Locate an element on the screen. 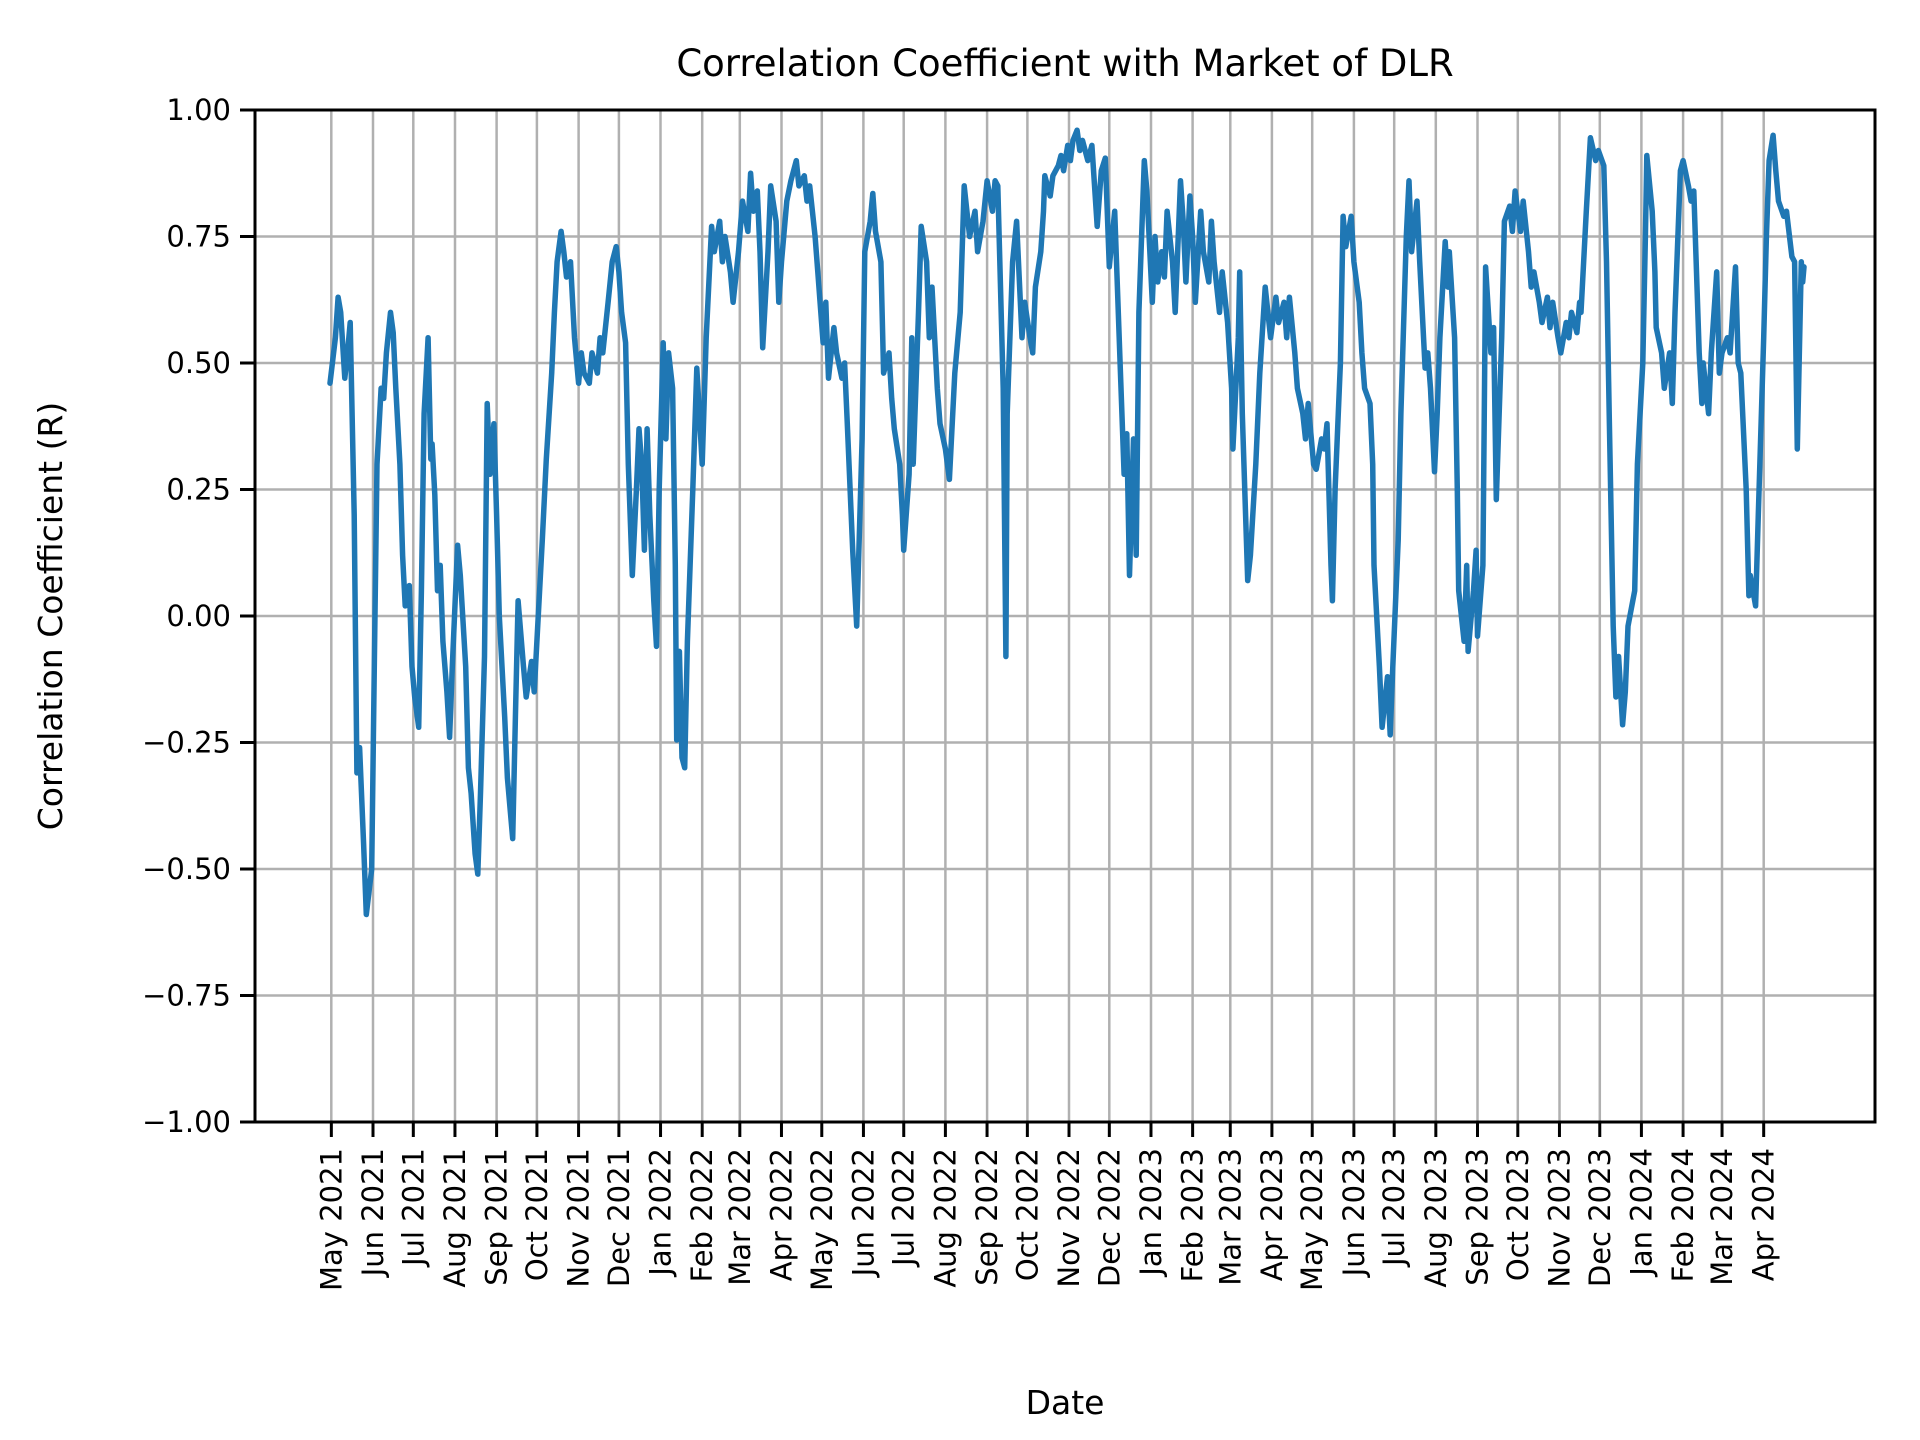 This screenshot has width=1920, height=1440. x-tick-label: Jun 2021 is located at coordinates (373, 1213).